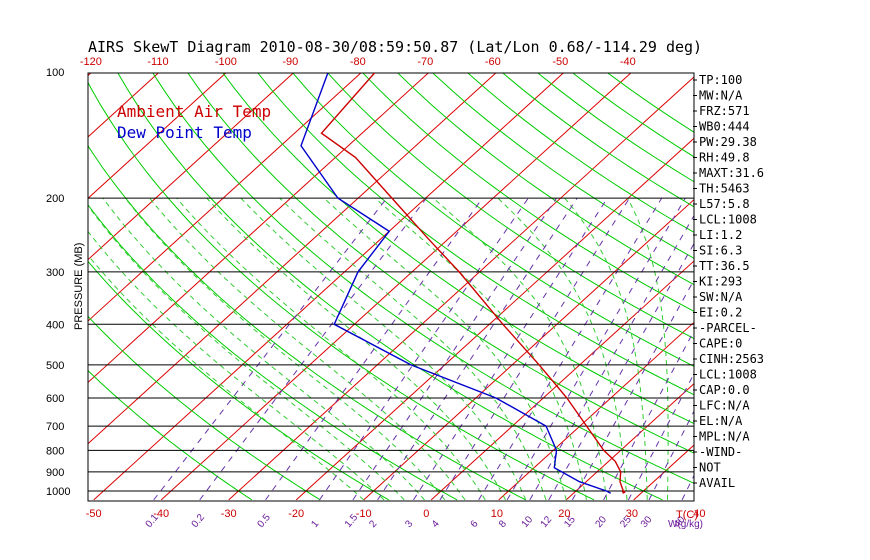 The image size is (870, 560). I want to click on x-axis-unit-label: T(C), so click(687, 515).